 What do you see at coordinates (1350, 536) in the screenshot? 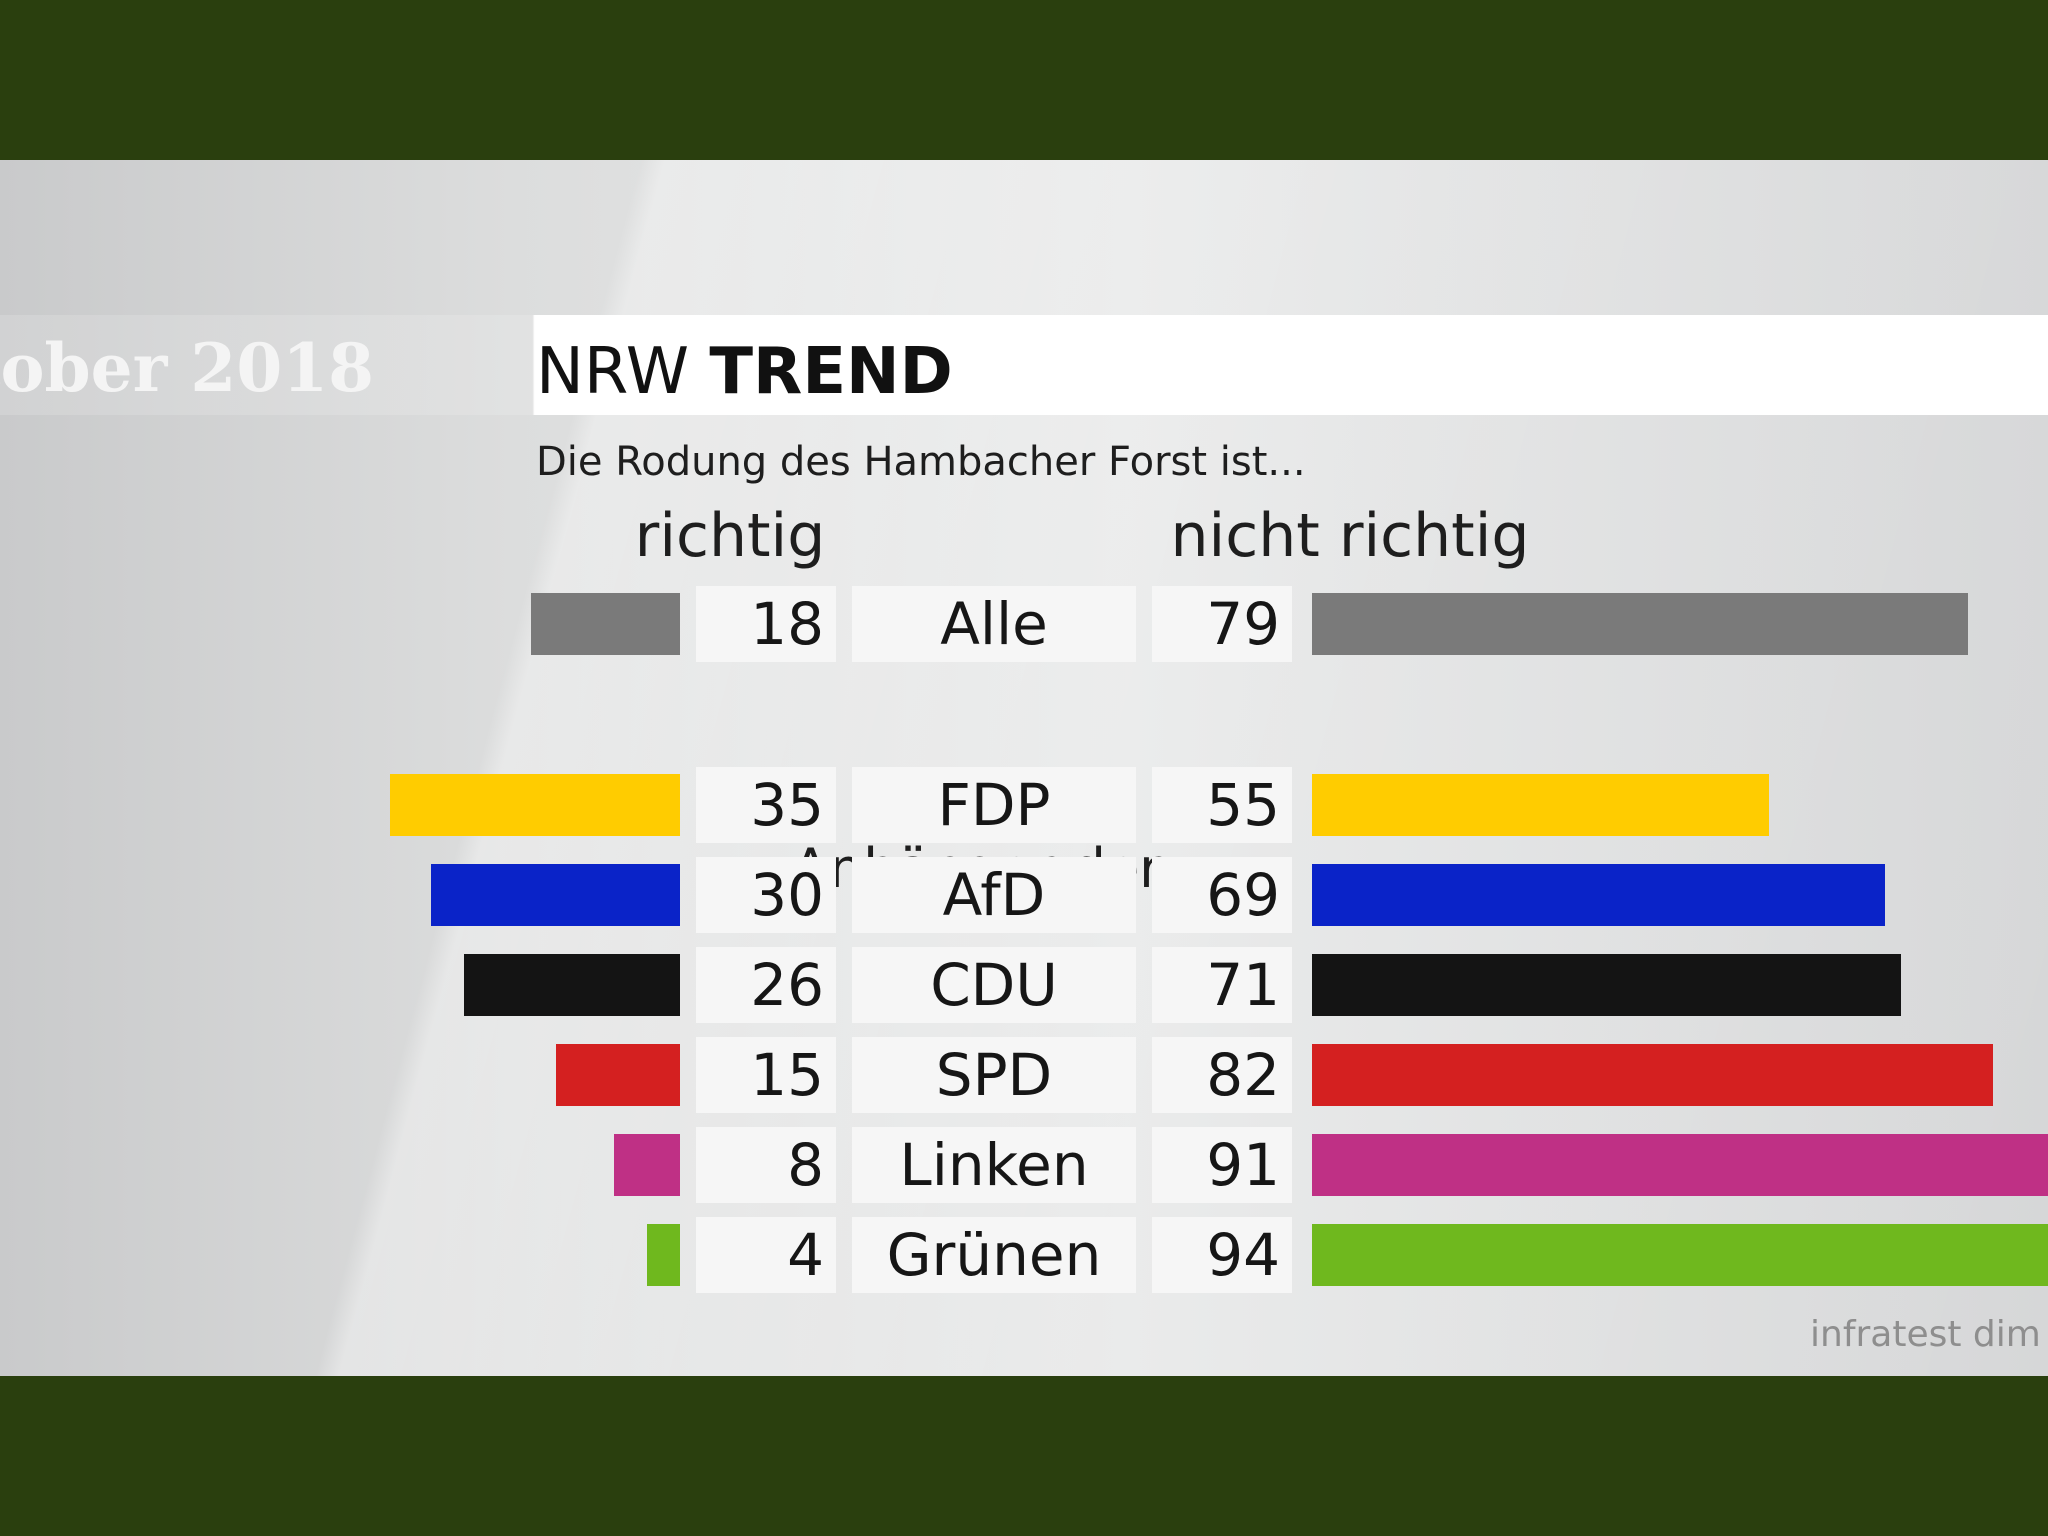
I see `column-header-nicht-richtig: nicht richtig` at bounding box center [1350, 536].